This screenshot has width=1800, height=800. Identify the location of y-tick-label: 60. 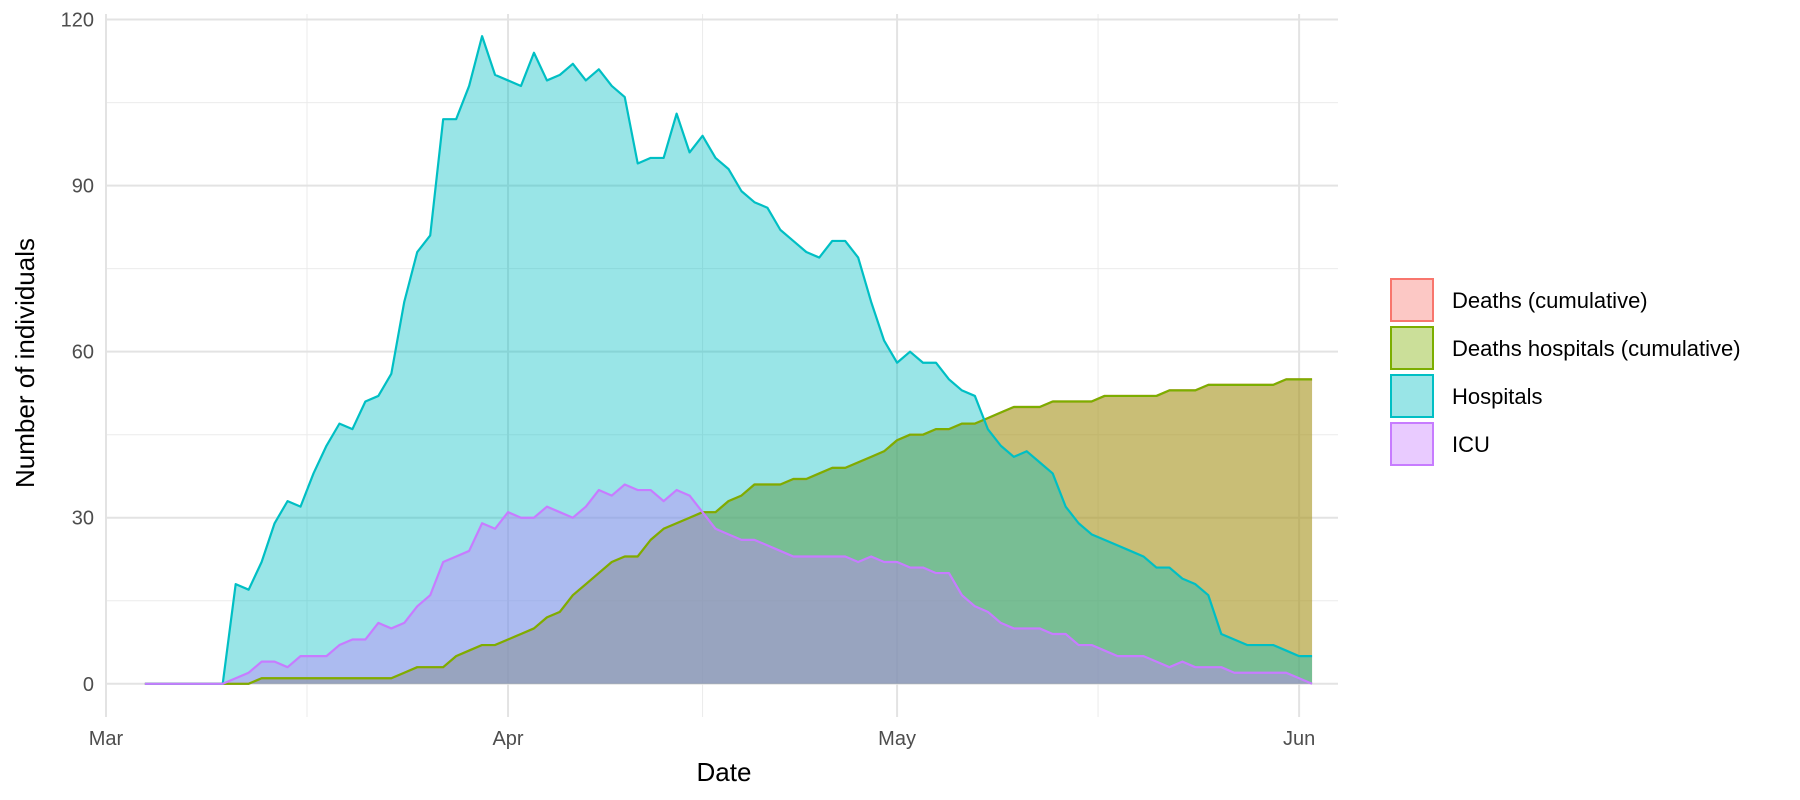
(83, 353).